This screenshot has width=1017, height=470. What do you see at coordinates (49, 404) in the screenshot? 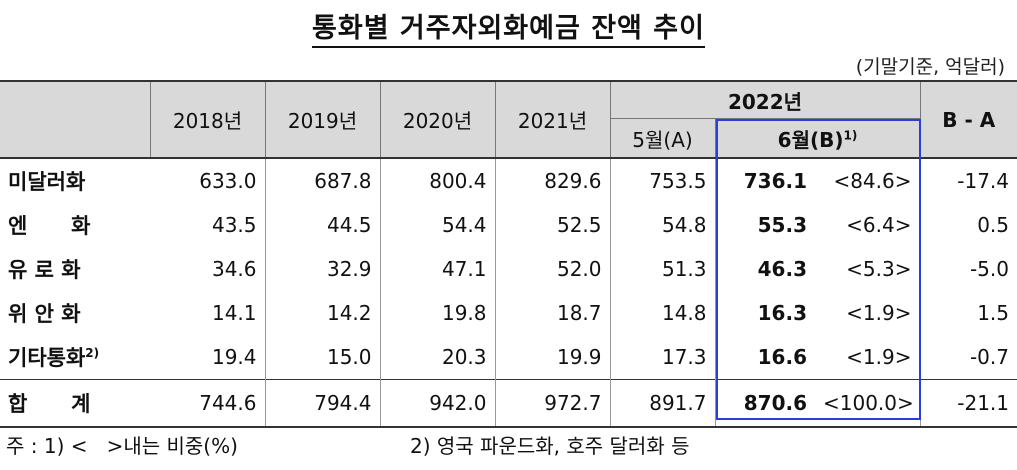
I see `total-name: 합 계` at bounding box center [49, 404].